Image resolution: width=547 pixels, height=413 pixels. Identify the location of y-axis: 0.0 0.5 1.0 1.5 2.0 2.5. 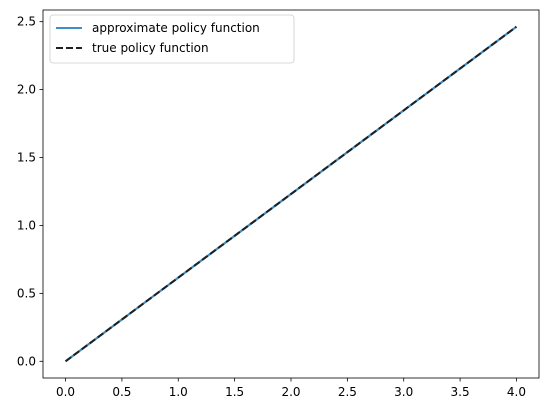
(30, 191).